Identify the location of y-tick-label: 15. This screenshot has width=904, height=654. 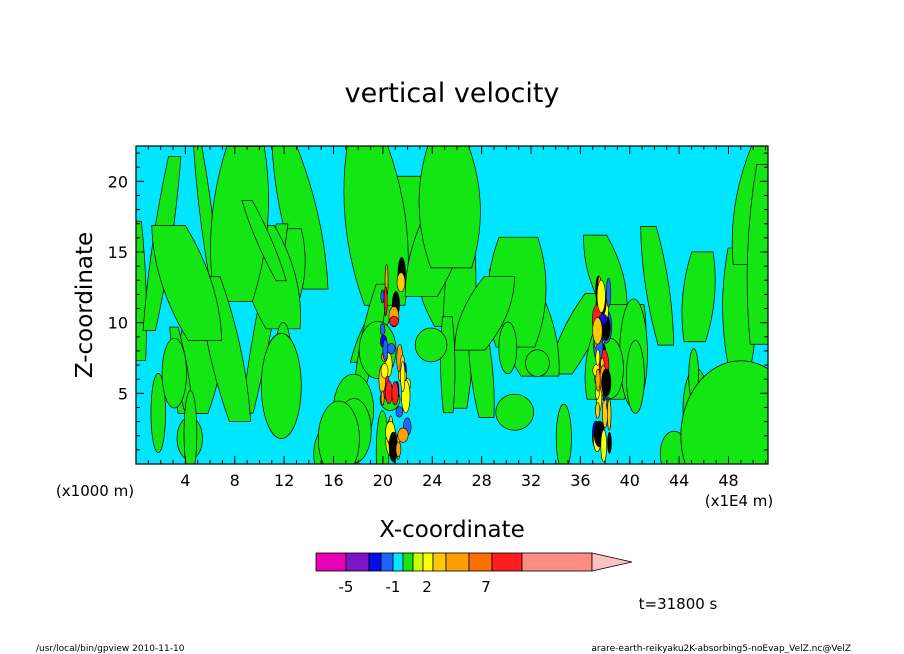
(118, 252).